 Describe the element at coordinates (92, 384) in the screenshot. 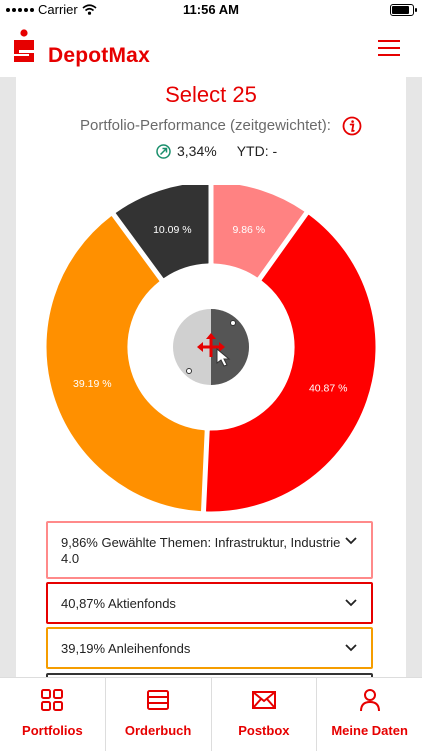

I see `donut-slice-label-2: 39.19 %` at that location.